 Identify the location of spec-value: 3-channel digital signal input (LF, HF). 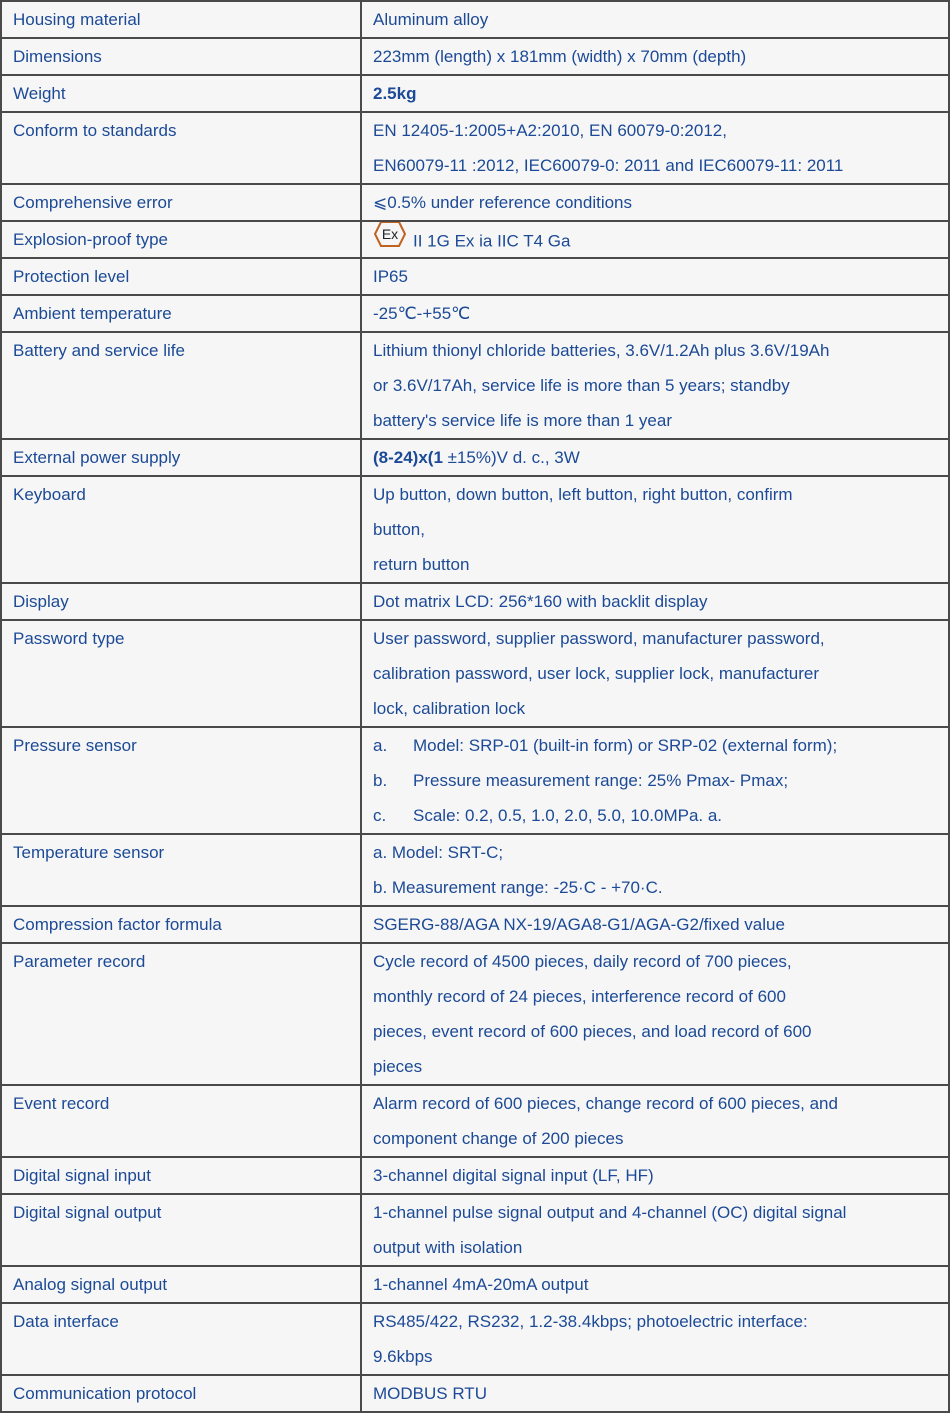
(655, 1175).